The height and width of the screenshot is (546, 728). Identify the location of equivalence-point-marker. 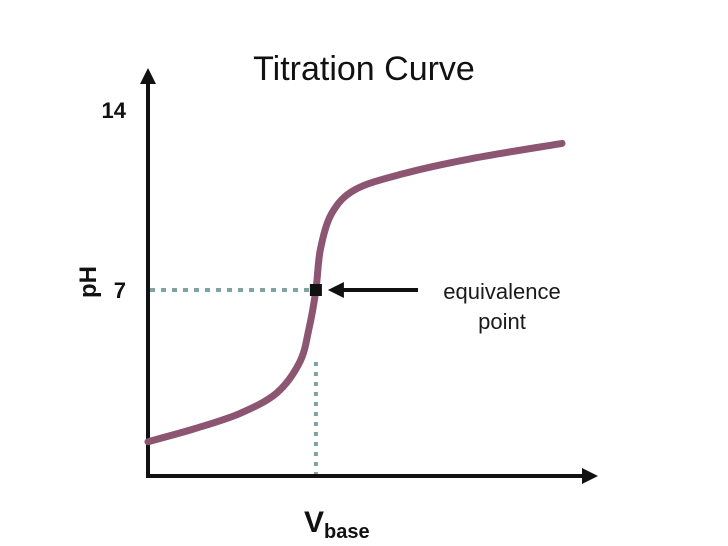
(315, 290).